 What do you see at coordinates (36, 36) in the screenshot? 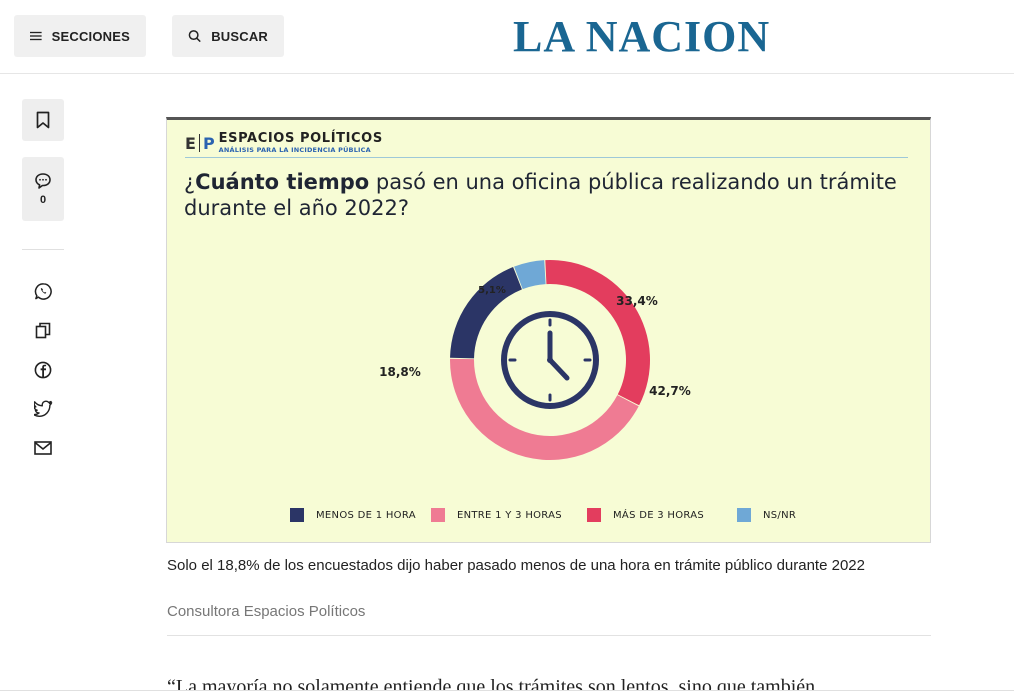
I see `menu-icon` at bounding box center [36, 36].